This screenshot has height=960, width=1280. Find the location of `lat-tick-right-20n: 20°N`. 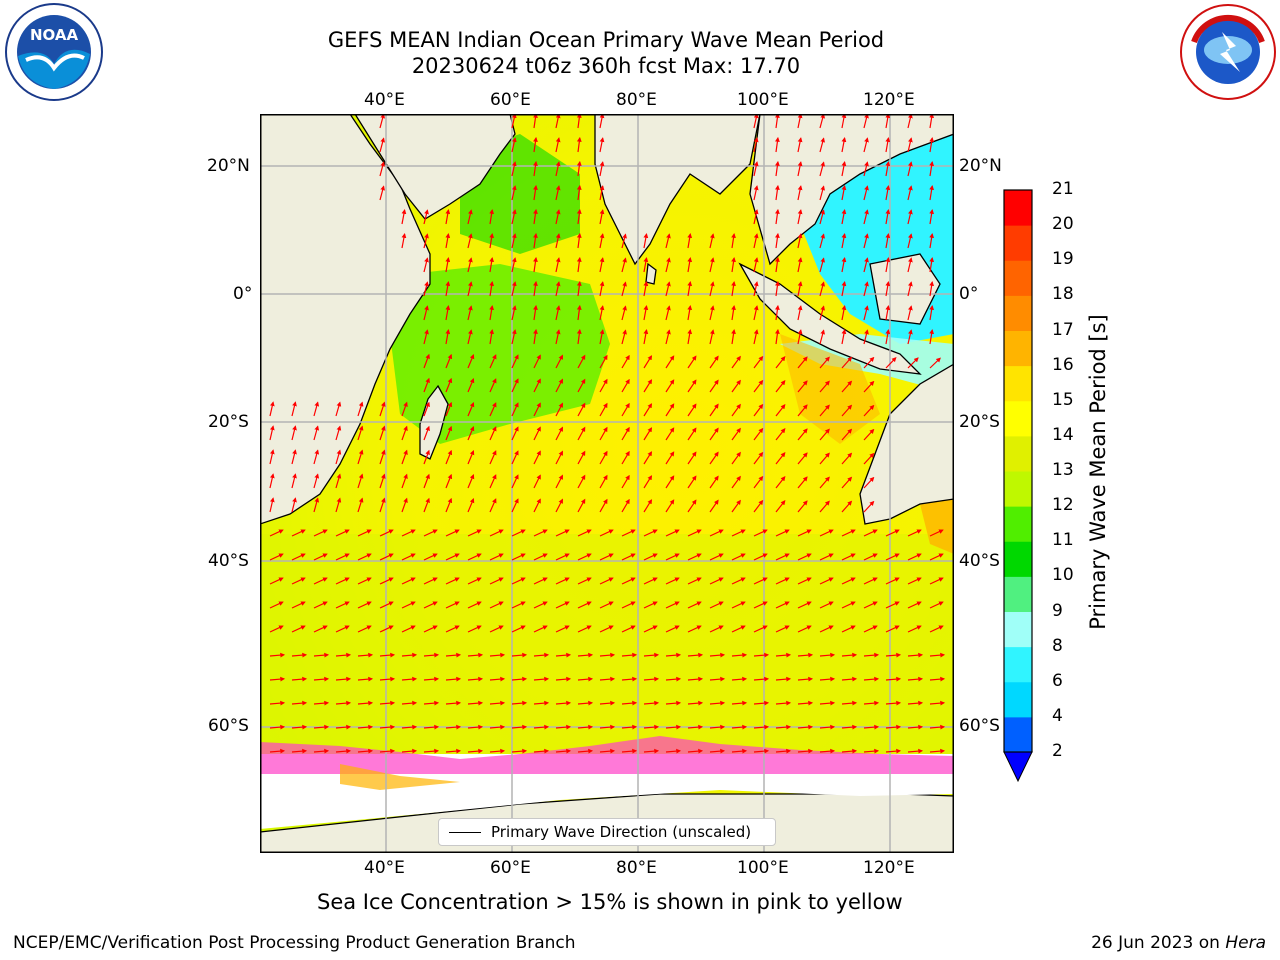

lat-tick-right-20n: 20°N is located at coordinates (980, 166).